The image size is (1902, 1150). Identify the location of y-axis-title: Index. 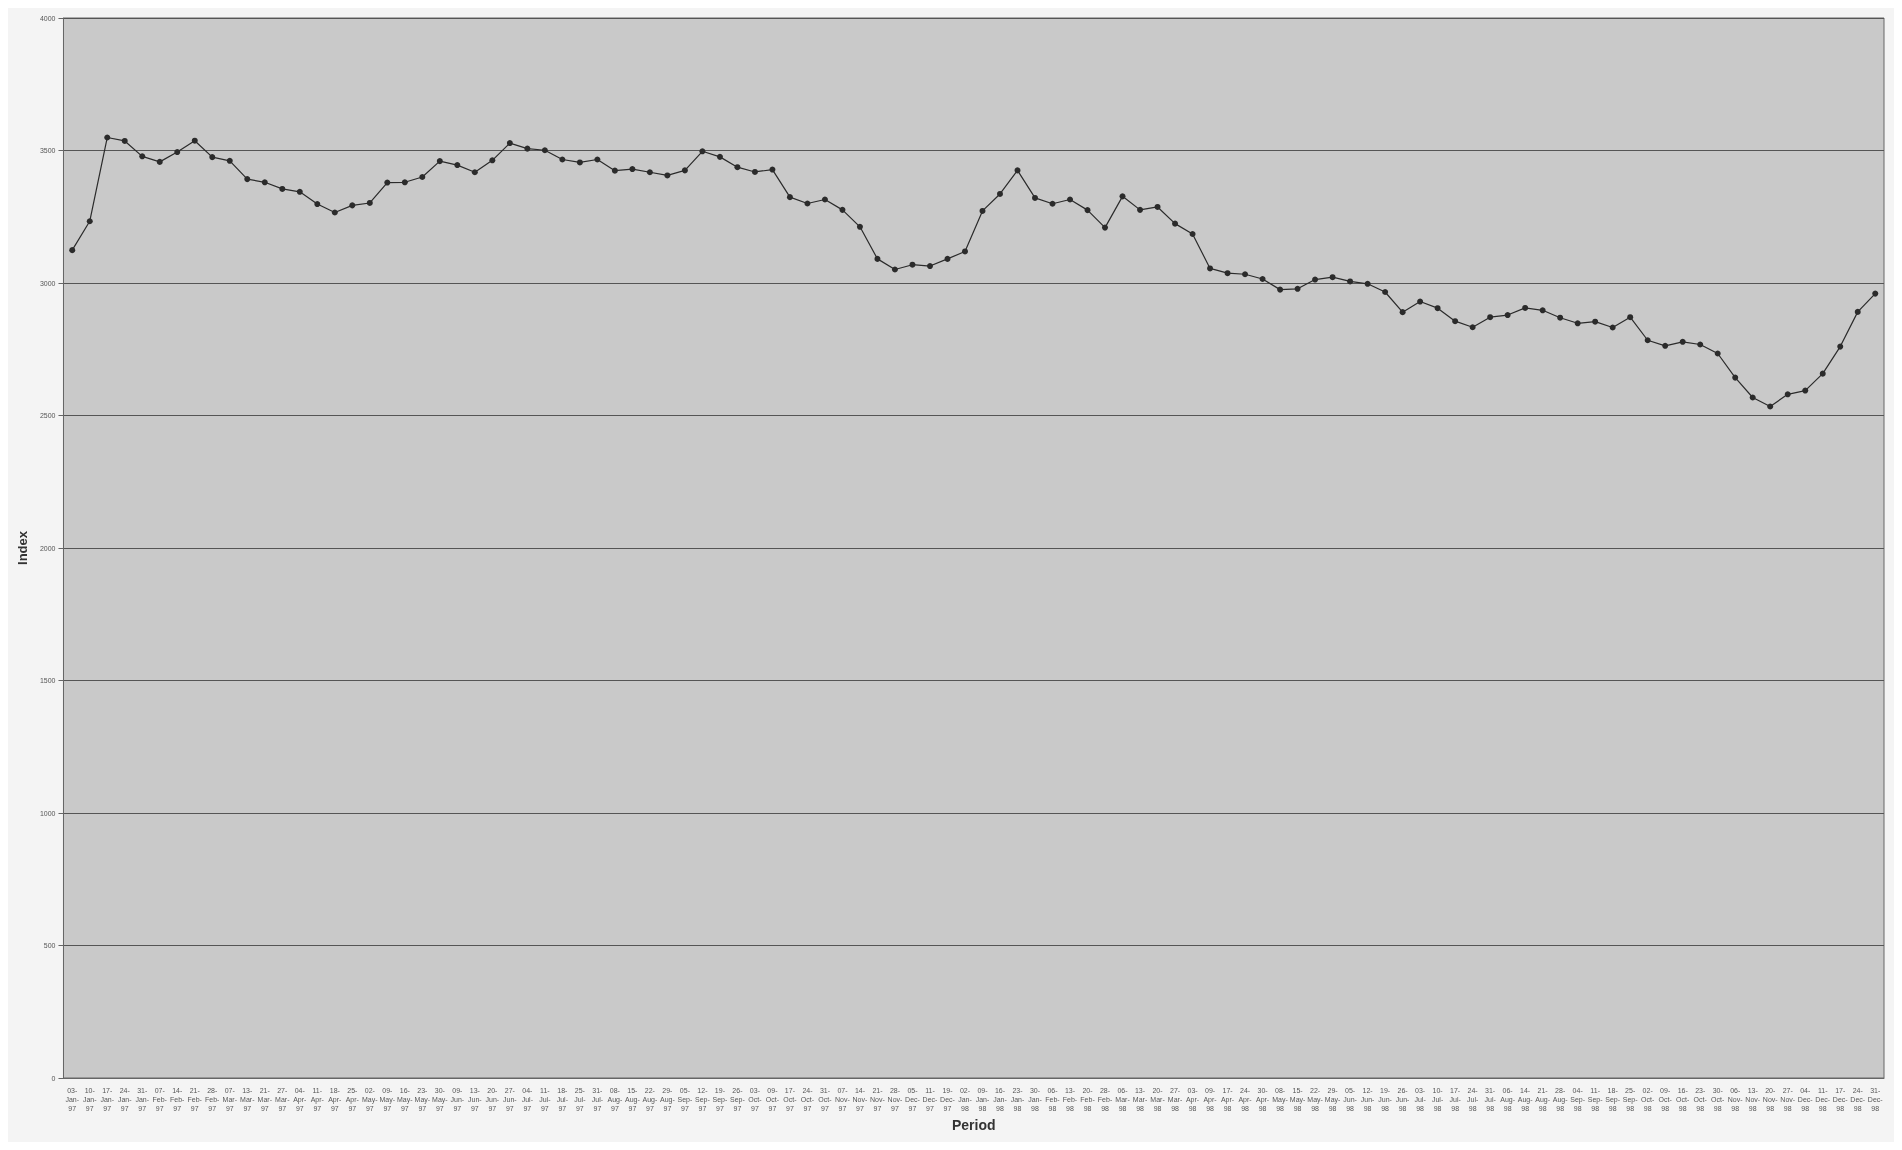
(22, 547).